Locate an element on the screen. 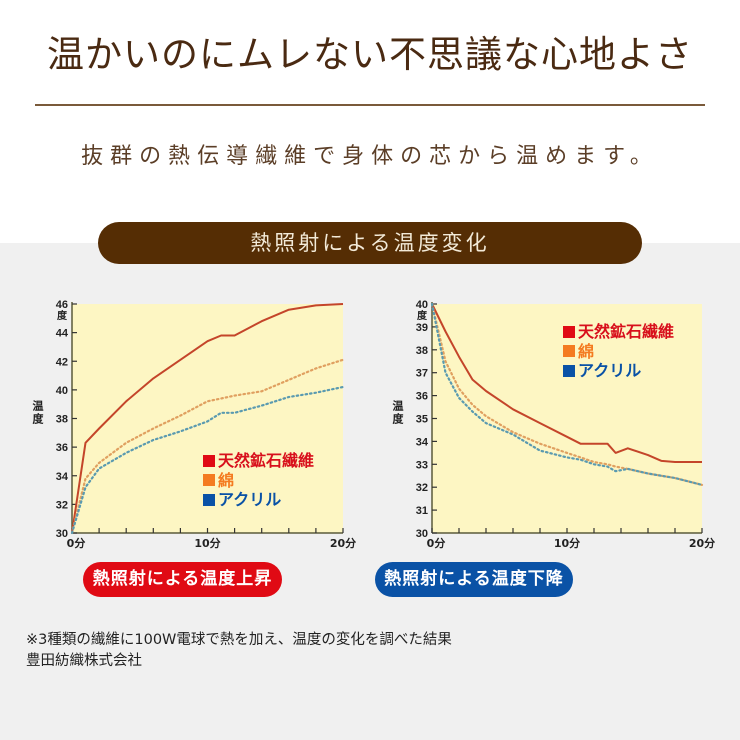 This screenshot has height=740, width=740. footnote-line-1: ※3種類の繊維に100W電球で熱を加え、温度の変化を調べた結果 is located at coordinates (239, 640).